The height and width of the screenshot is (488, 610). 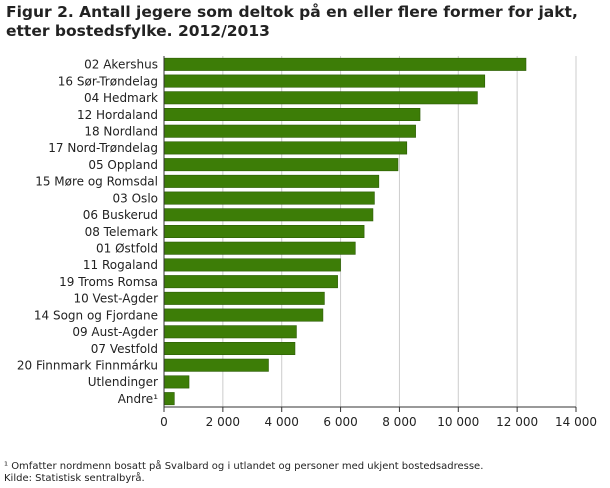 I want to click on category-label: 14 Sogn og Fjordane, so click(x=96, y=315).